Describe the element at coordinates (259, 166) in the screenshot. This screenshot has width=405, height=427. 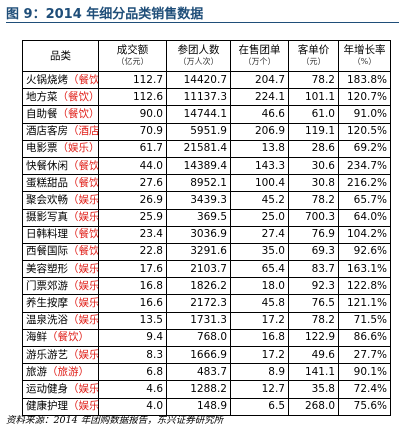
I see `value-cell: 143.3` at that location.